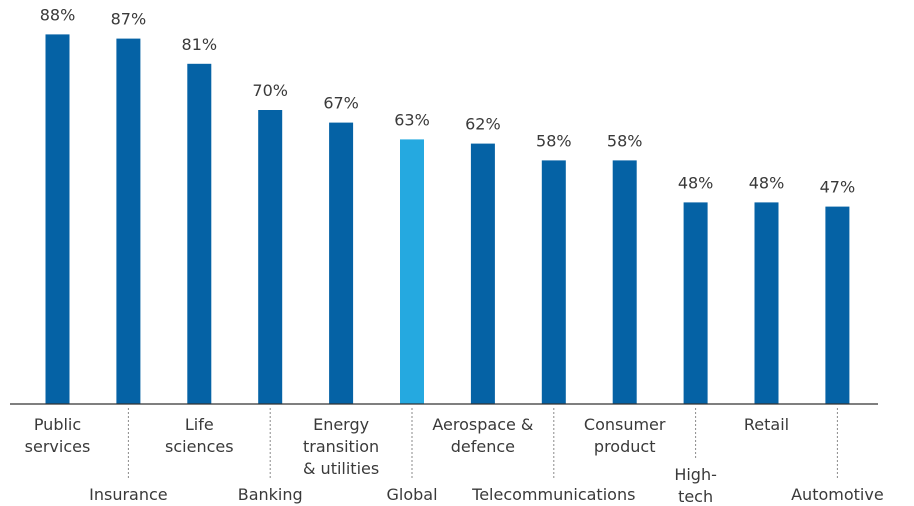  What do you see at coordinates (625, 140) in the screenshot?
I see `value-label-8: 58%` at bounding box center [625, 140].